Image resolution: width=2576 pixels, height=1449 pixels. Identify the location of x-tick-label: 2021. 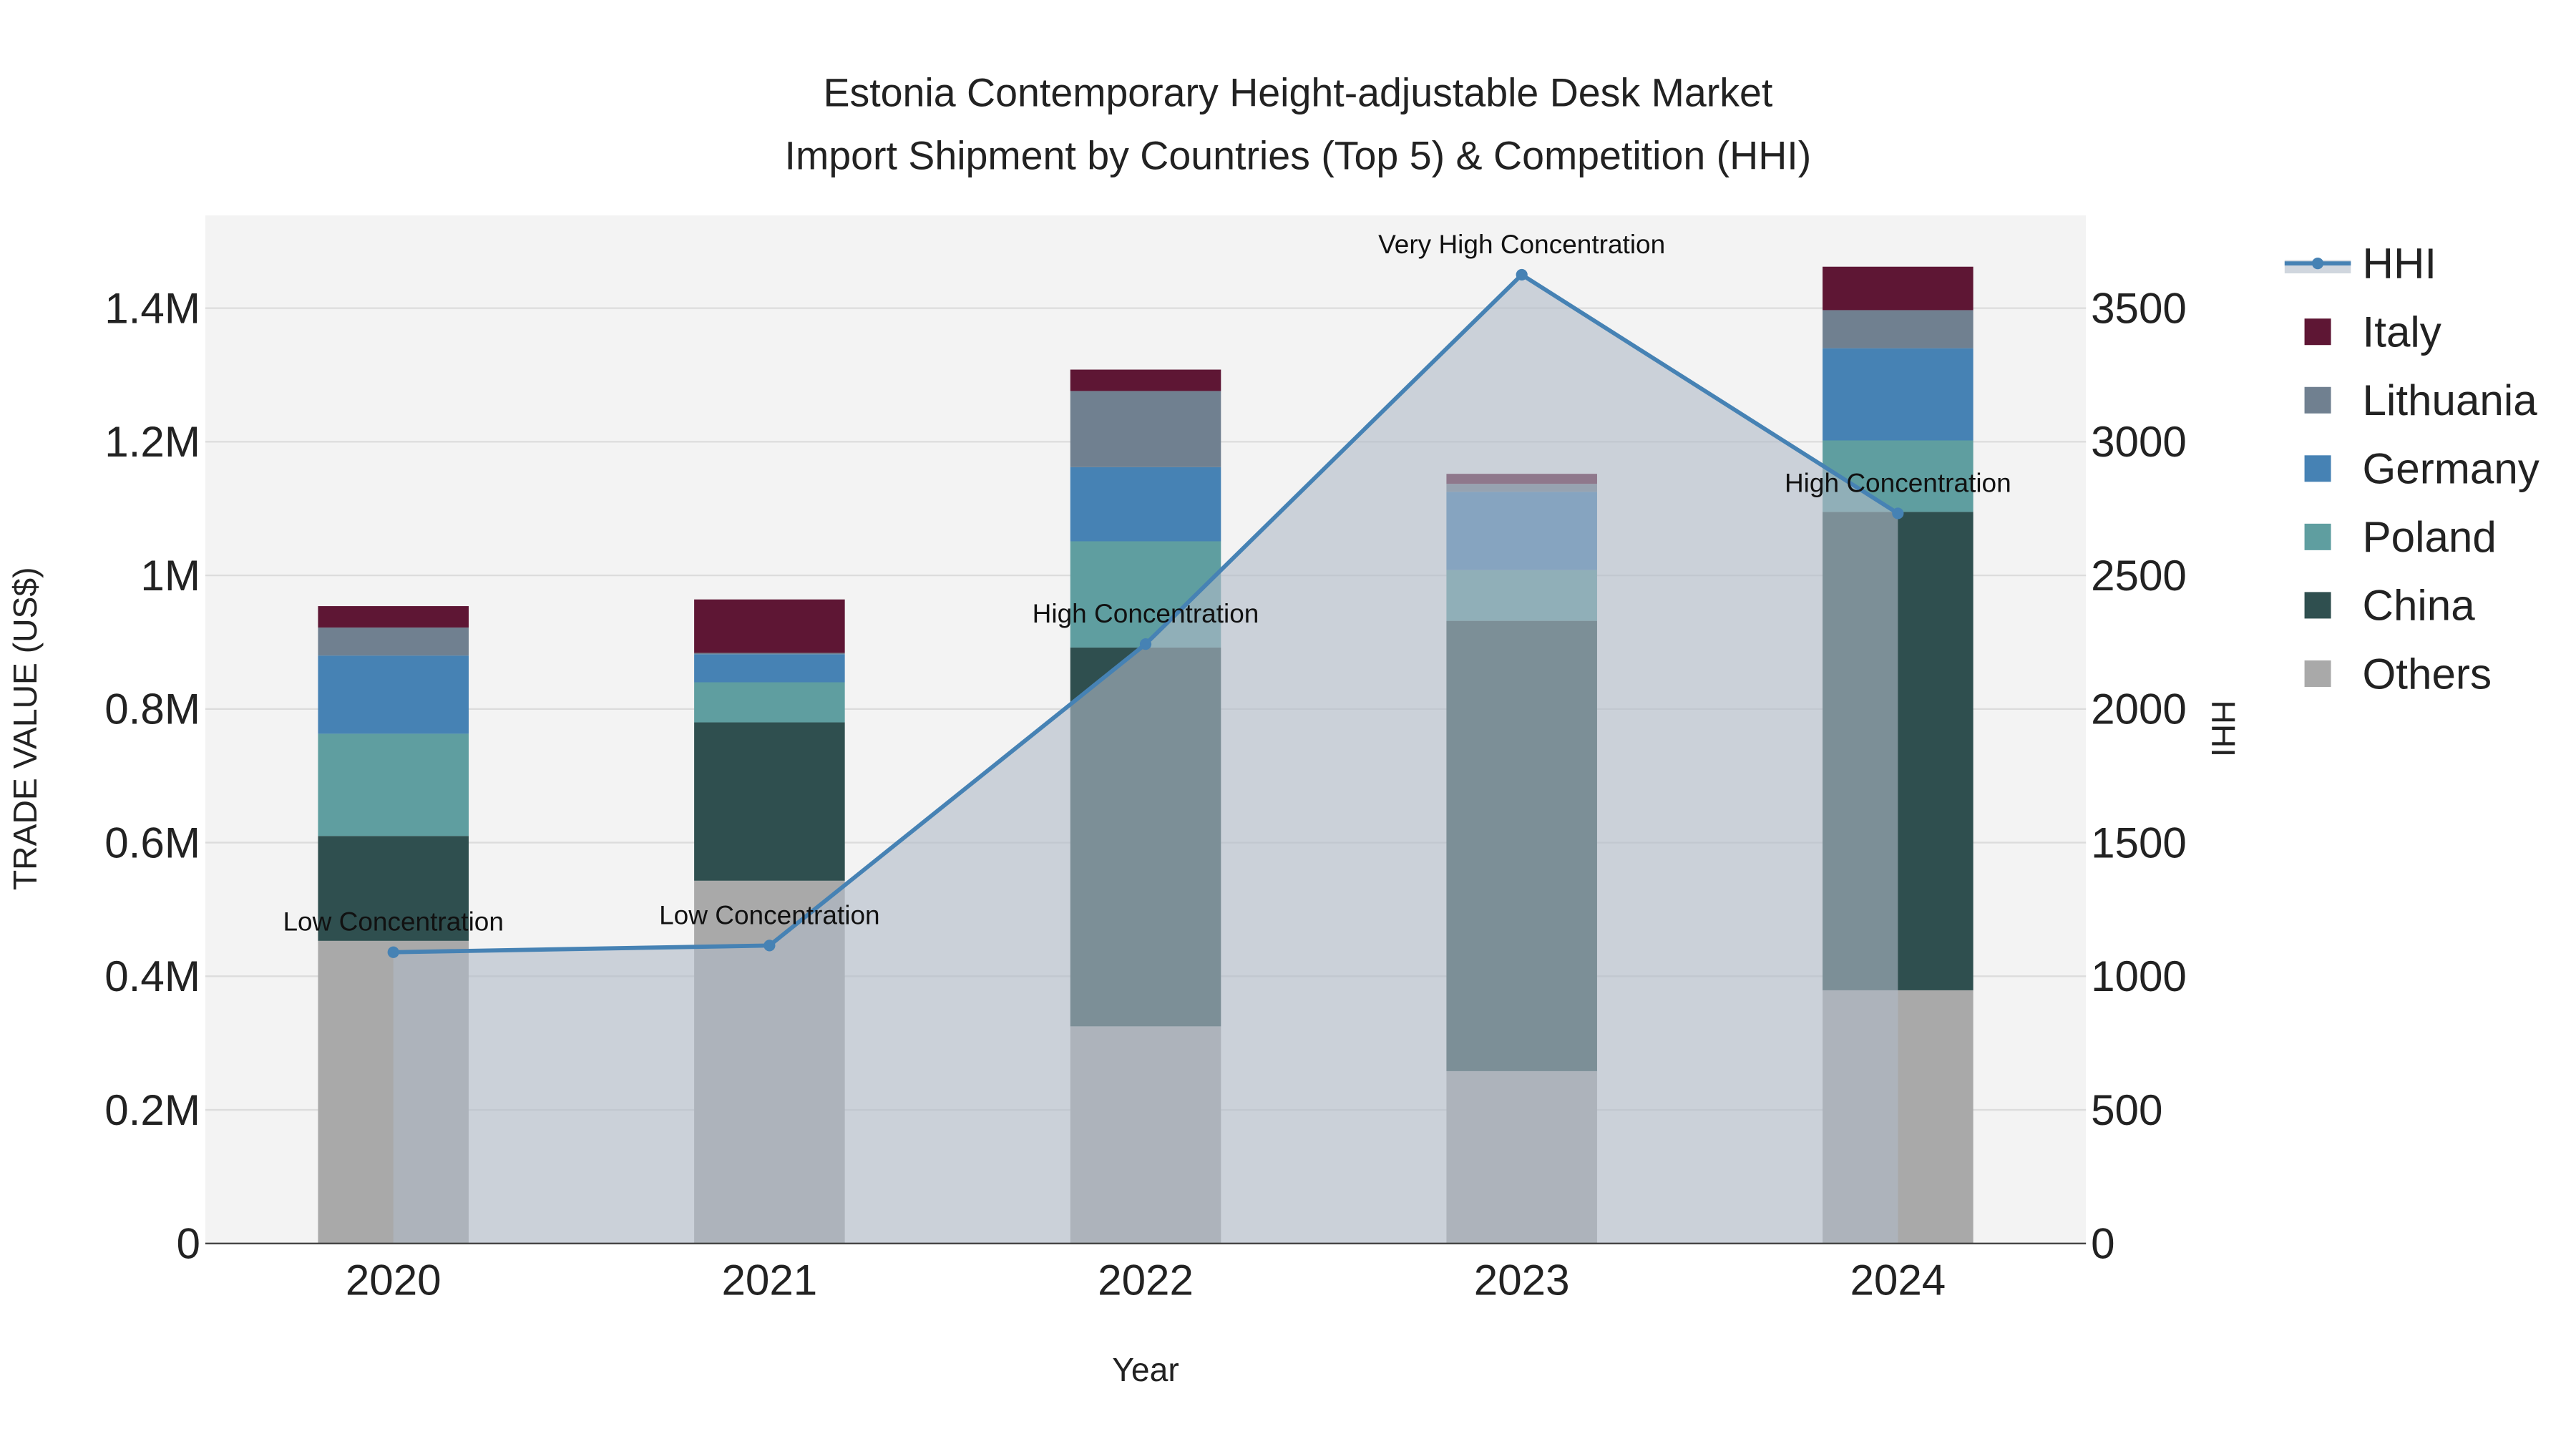
(769, 1280).